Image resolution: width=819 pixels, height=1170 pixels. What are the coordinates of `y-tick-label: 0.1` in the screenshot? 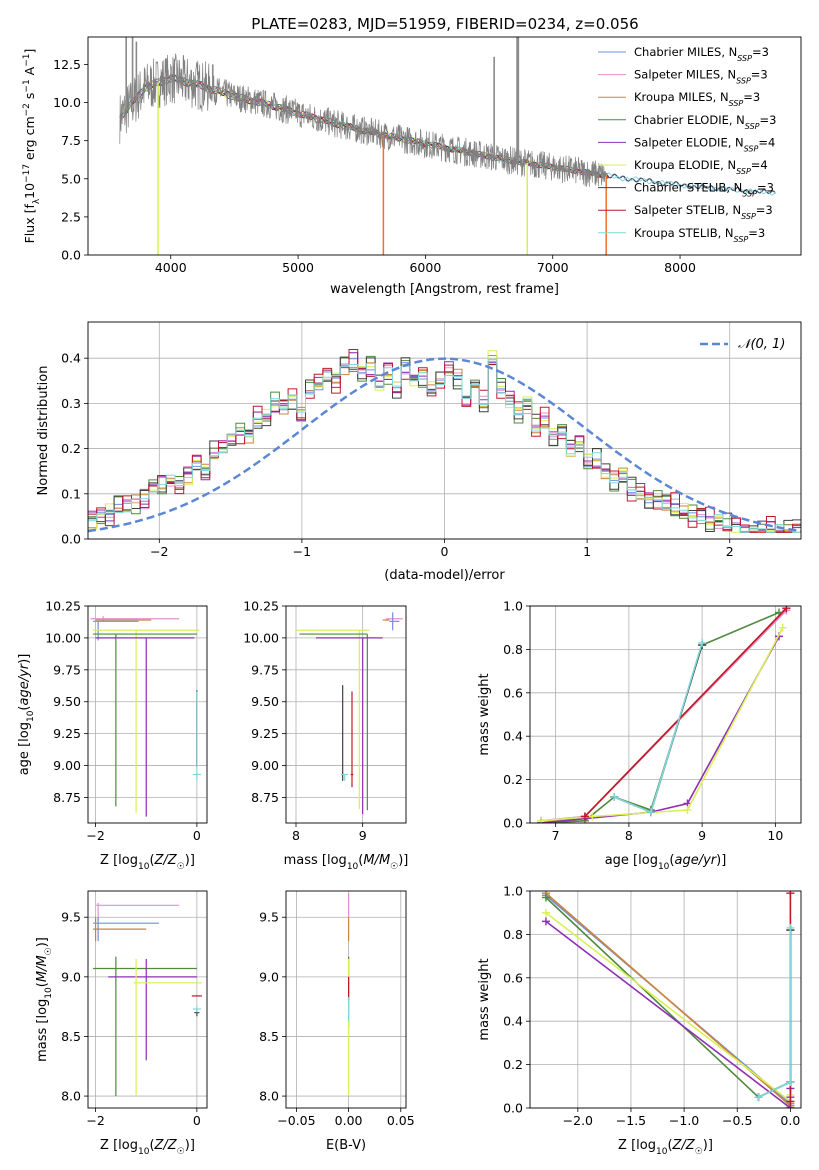 It's located at (71, 493).